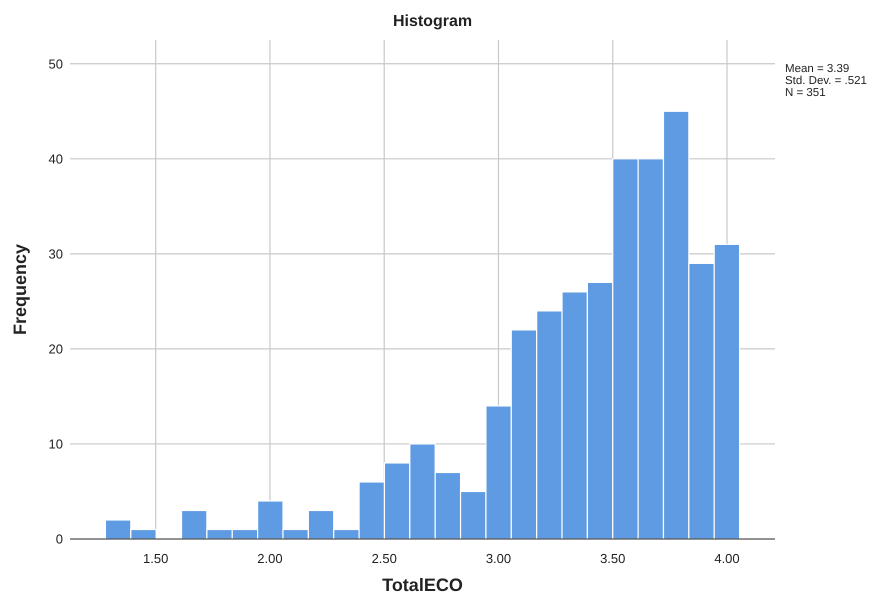 Image resolution: width=892 pixels, height=601 pixels. What do you see at coordinates (432, 21) in the screenshot?
I see `chart-title: Histogram` at bounding box center [432, 21].